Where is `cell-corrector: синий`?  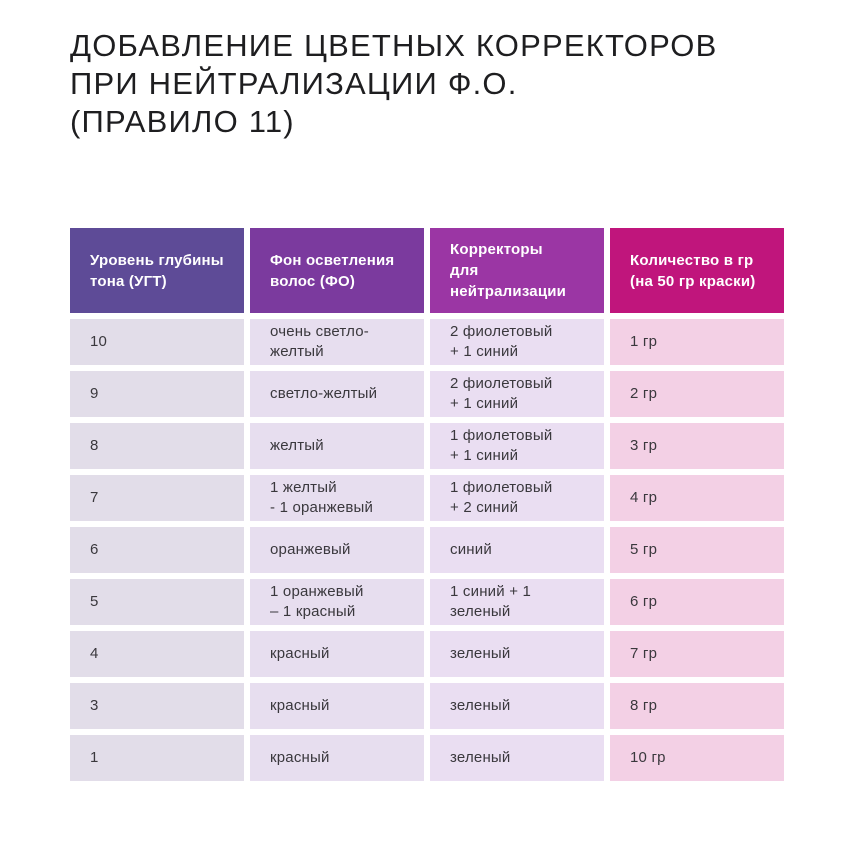
cell-corrector: синий is located at coordinates (517, 550).